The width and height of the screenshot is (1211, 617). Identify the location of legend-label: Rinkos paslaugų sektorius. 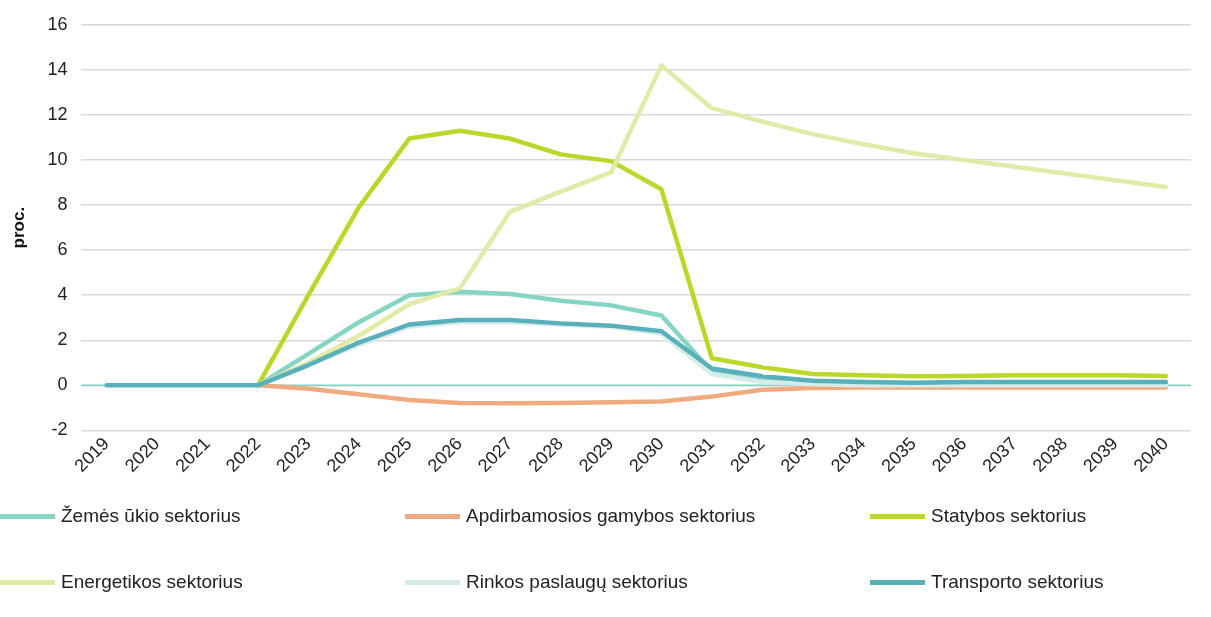
(577, 582).